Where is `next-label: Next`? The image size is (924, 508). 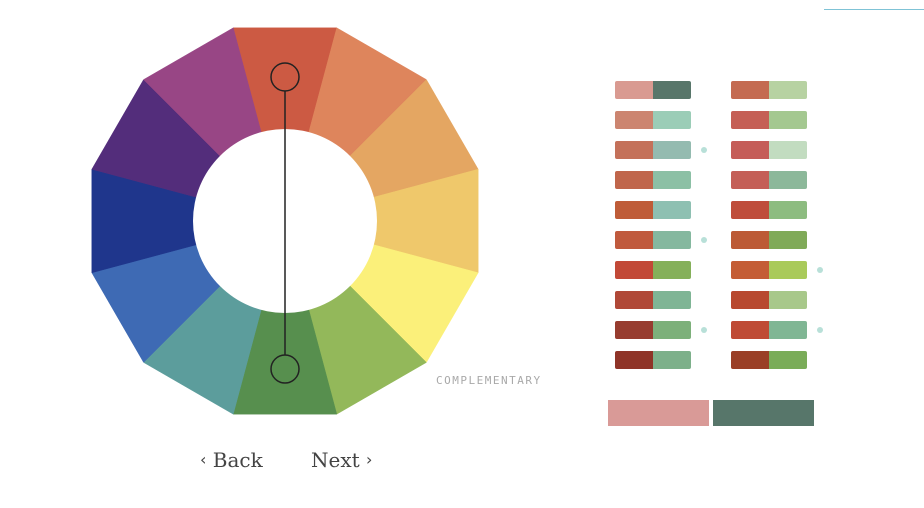 next-label: Next is located at coordinates (335, 460).